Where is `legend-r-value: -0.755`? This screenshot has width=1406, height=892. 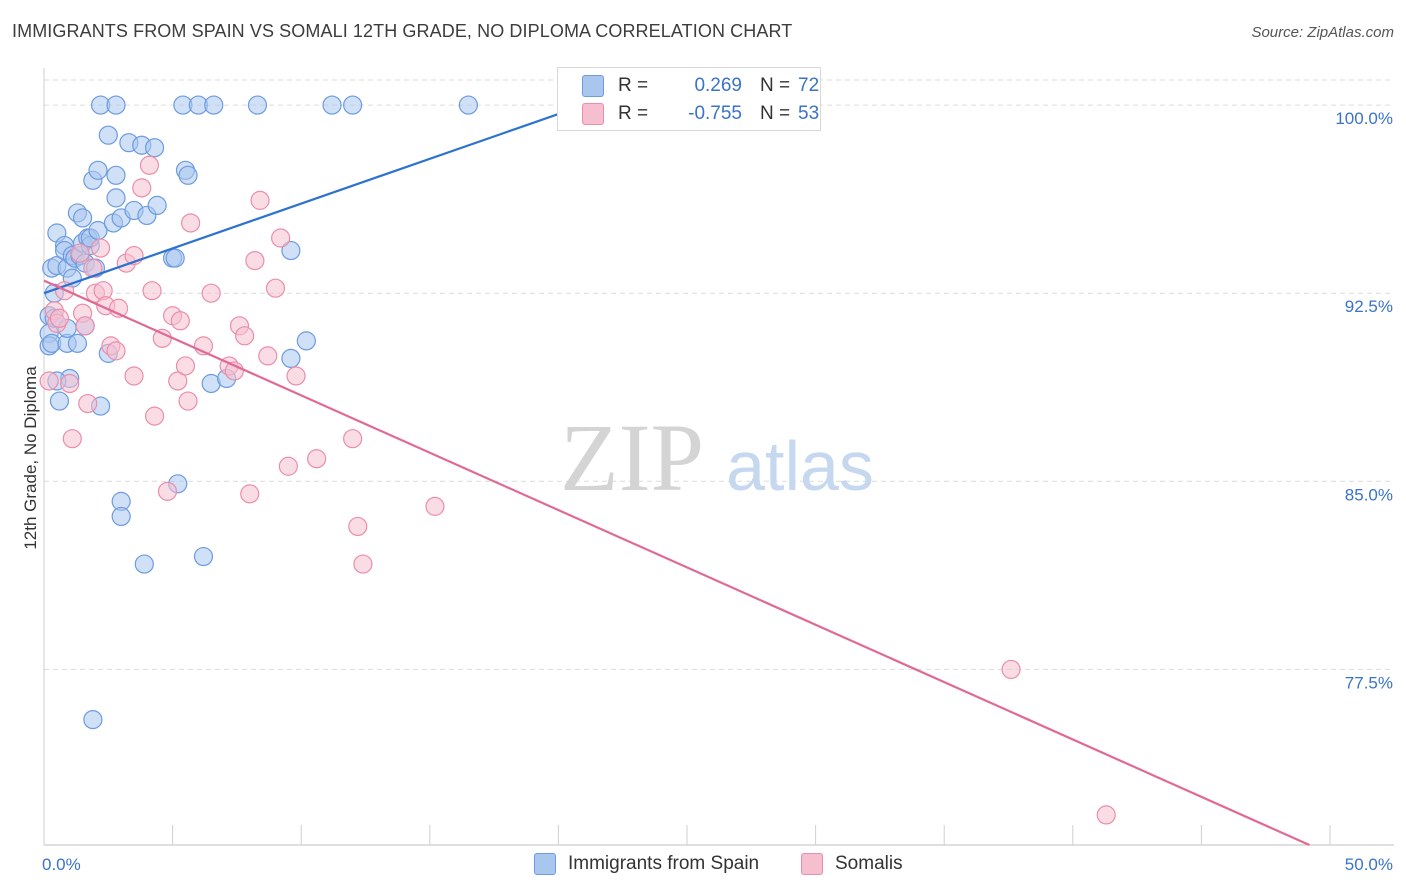
legend-r-value: -0.755 is located at coordinates (715, 113).